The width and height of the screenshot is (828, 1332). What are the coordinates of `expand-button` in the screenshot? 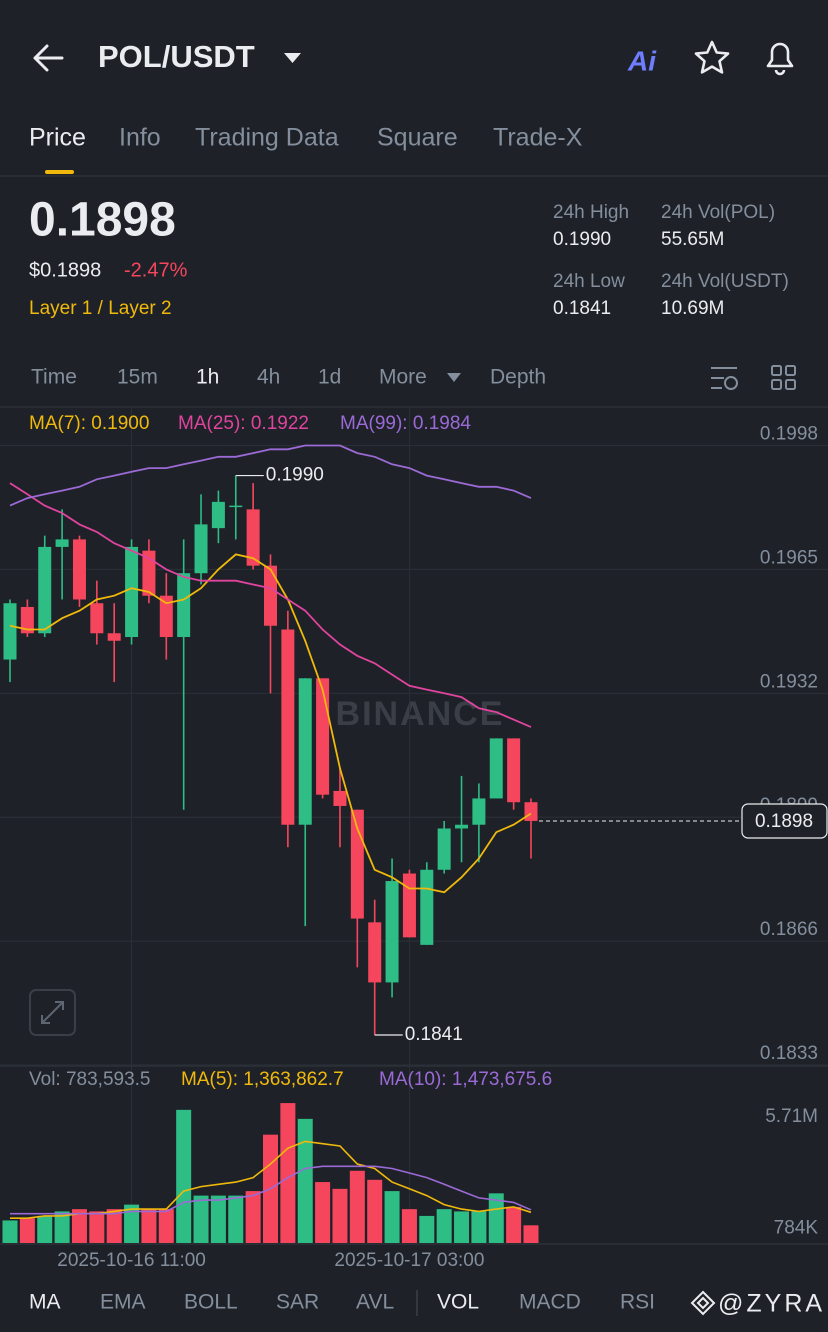 It's located at (52, 1012).